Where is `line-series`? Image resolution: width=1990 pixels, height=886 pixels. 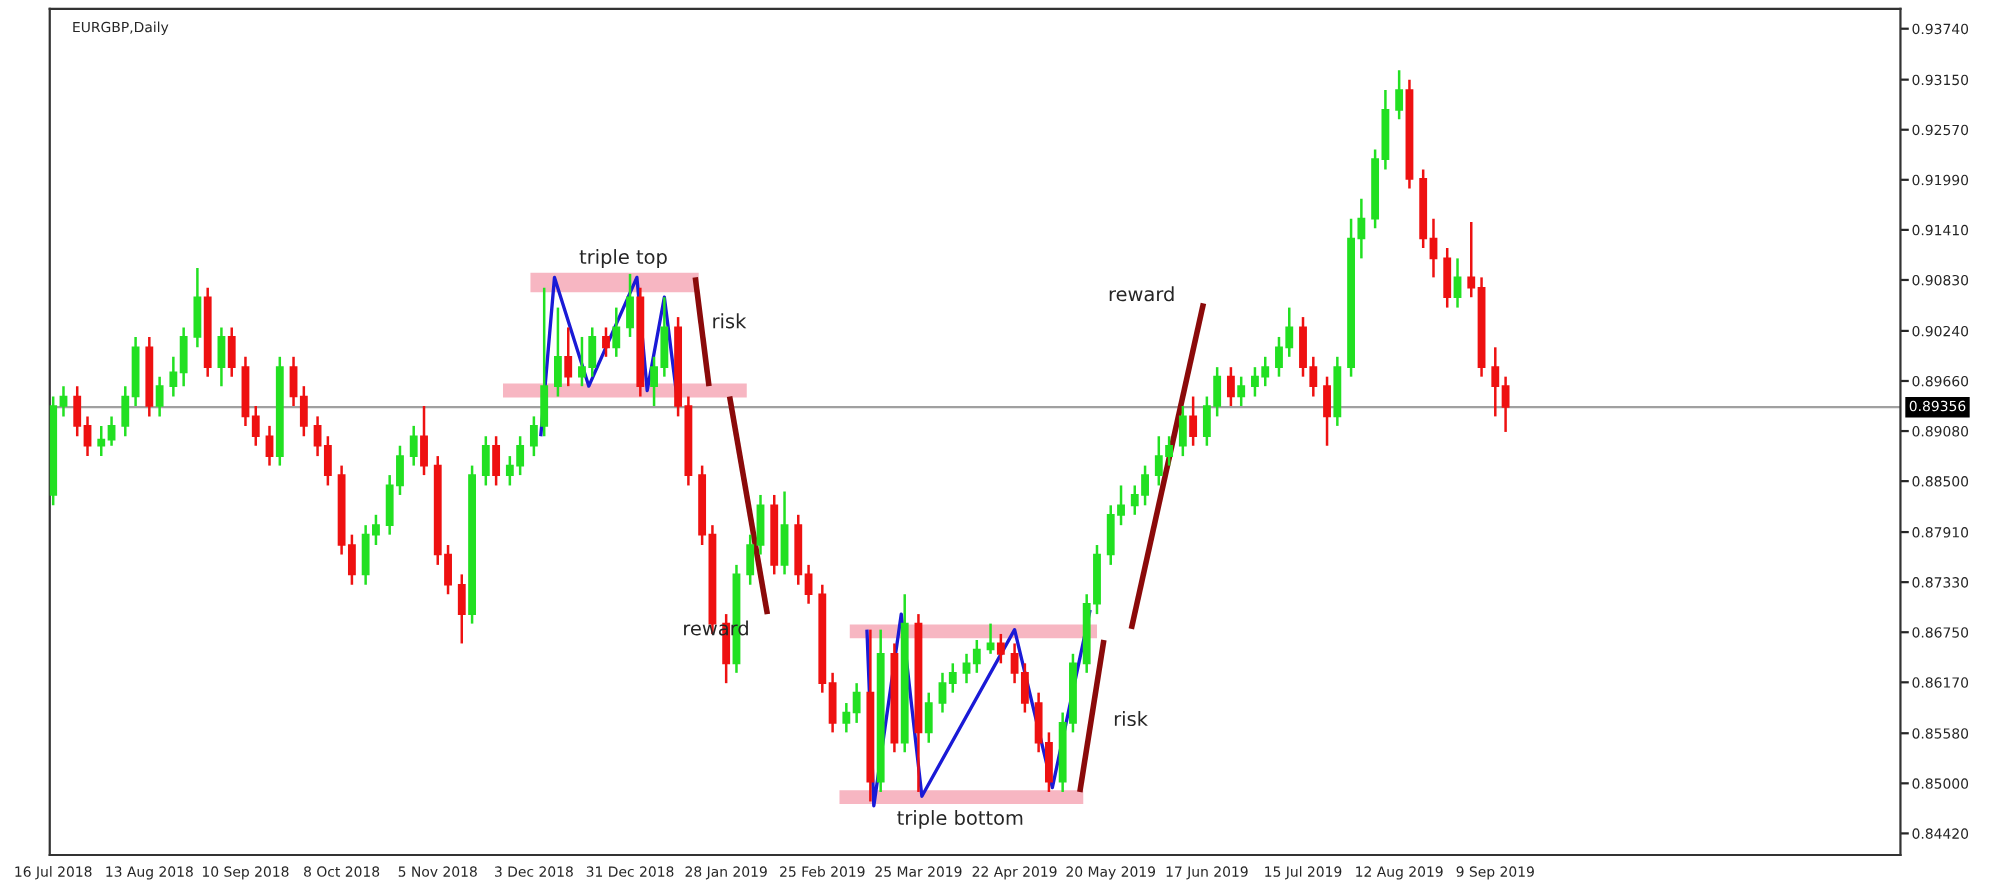 line-series is located at coordinates (609, 356).